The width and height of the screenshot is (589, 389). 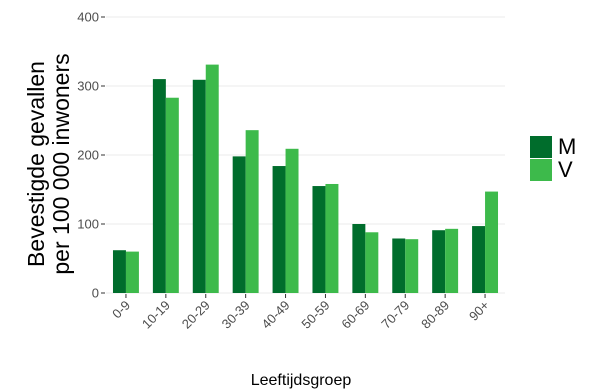 I want to click on x-tick-label: 0-9, so click(x=121, y=310).